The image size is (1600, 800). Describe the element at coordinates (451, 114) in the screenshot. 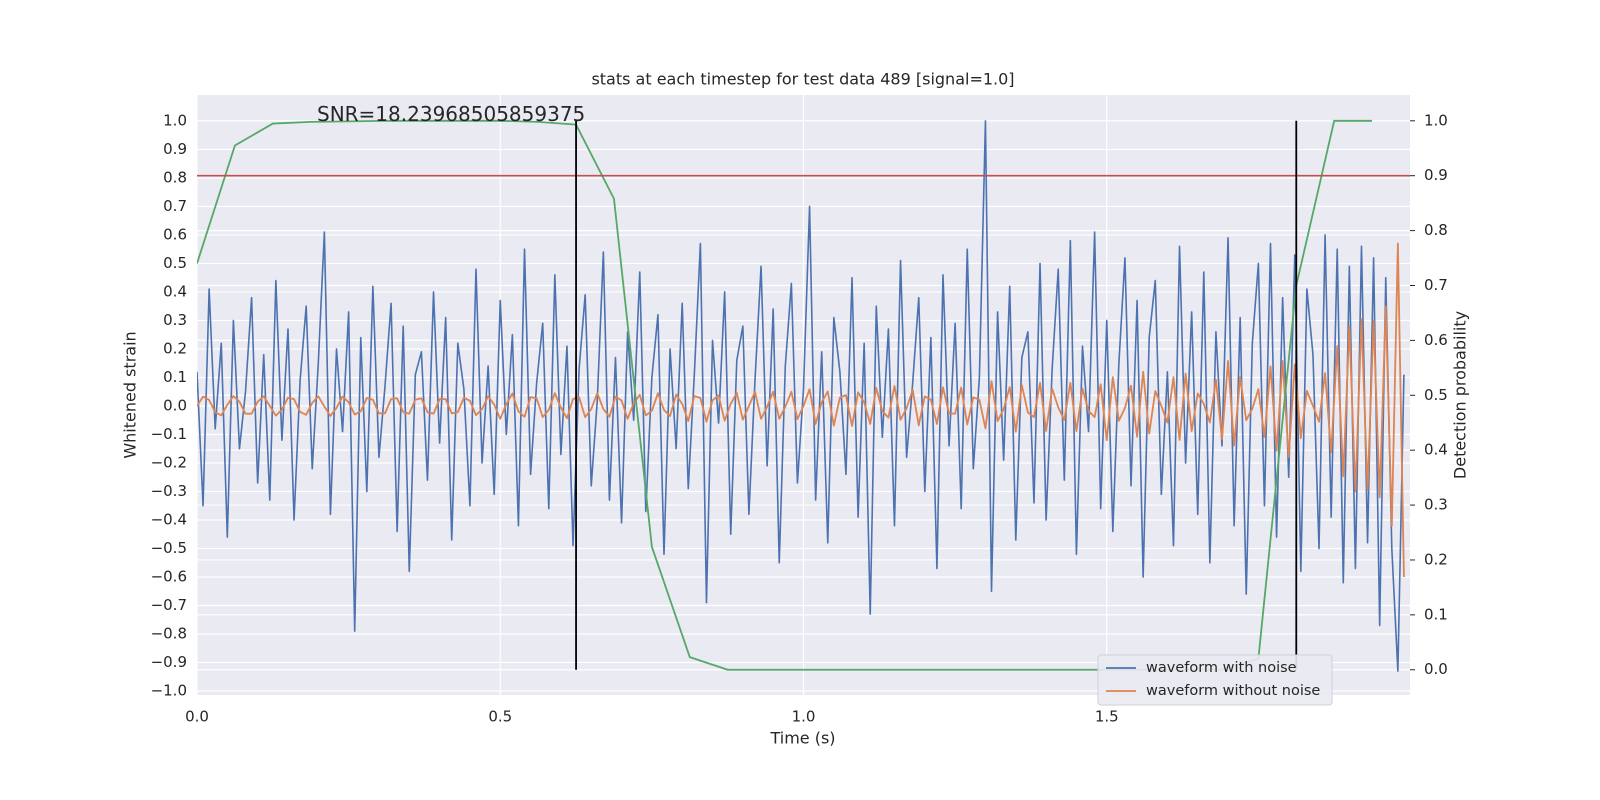

I see `annotation: SNR=18.23968505859375` at that location.